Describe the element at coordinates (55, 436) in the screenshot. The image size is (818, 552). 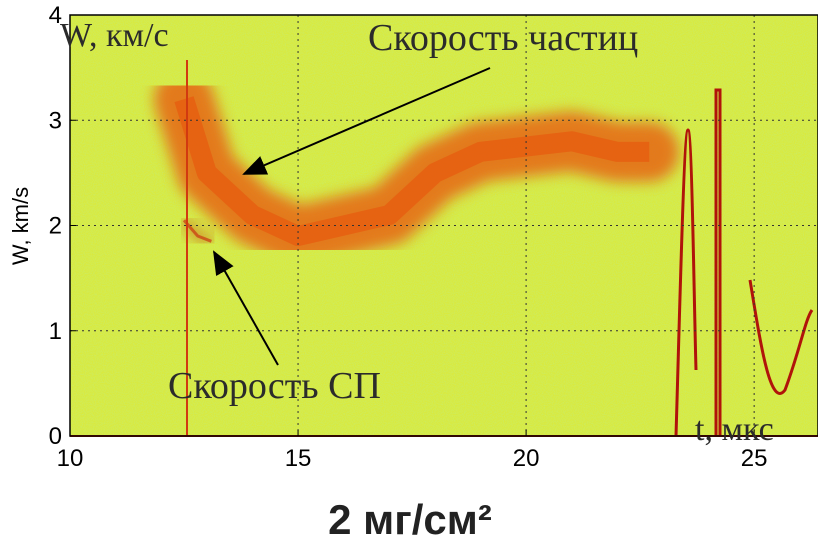
I see `y-tick-label: 0` at that location.